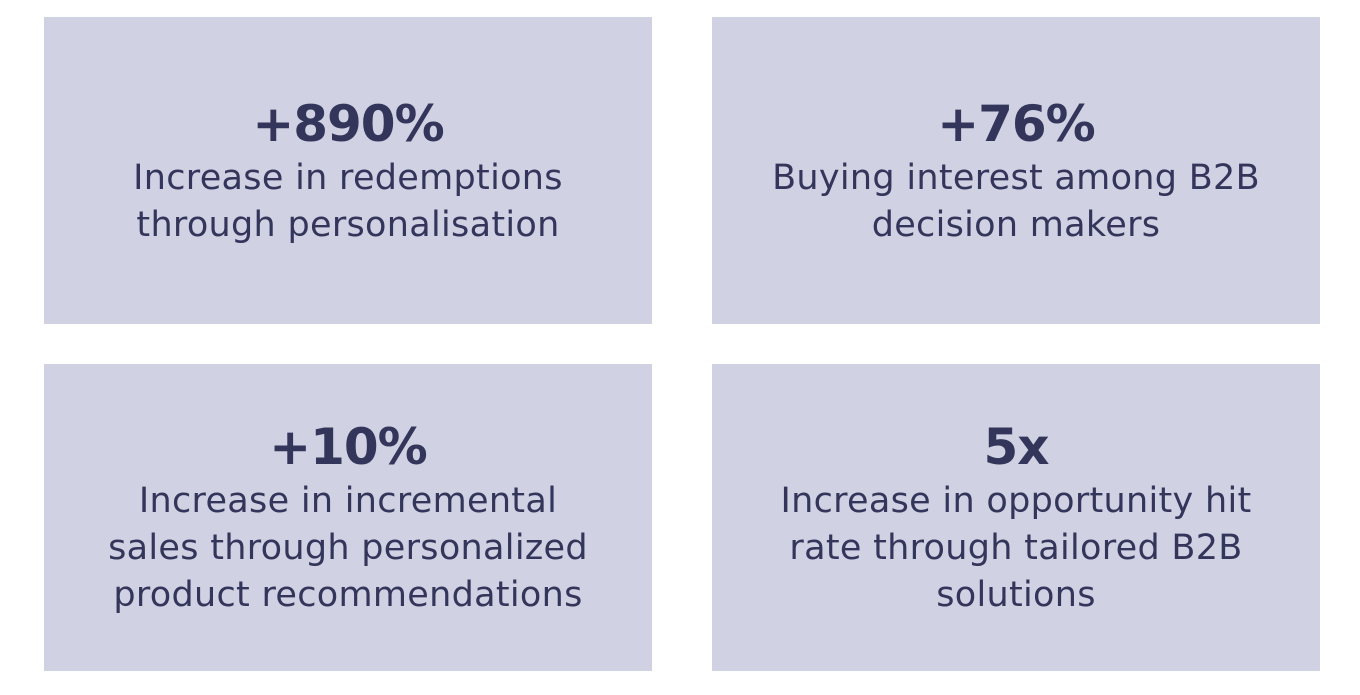  What do you see at coordinates (348, 447) in the screenshot?
I see `stat-value: +10%` at bounding box center [348, 447].